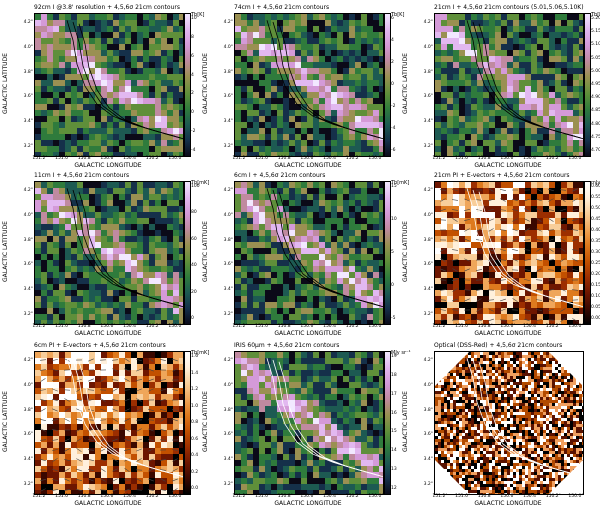 Image resolution: width=600 pixels, height=517 pixels. What do you see at coordinates (595, 84) in the screenshot?
I see `colorbar-tick-label: 4.95` at bounding box center [595, 84].